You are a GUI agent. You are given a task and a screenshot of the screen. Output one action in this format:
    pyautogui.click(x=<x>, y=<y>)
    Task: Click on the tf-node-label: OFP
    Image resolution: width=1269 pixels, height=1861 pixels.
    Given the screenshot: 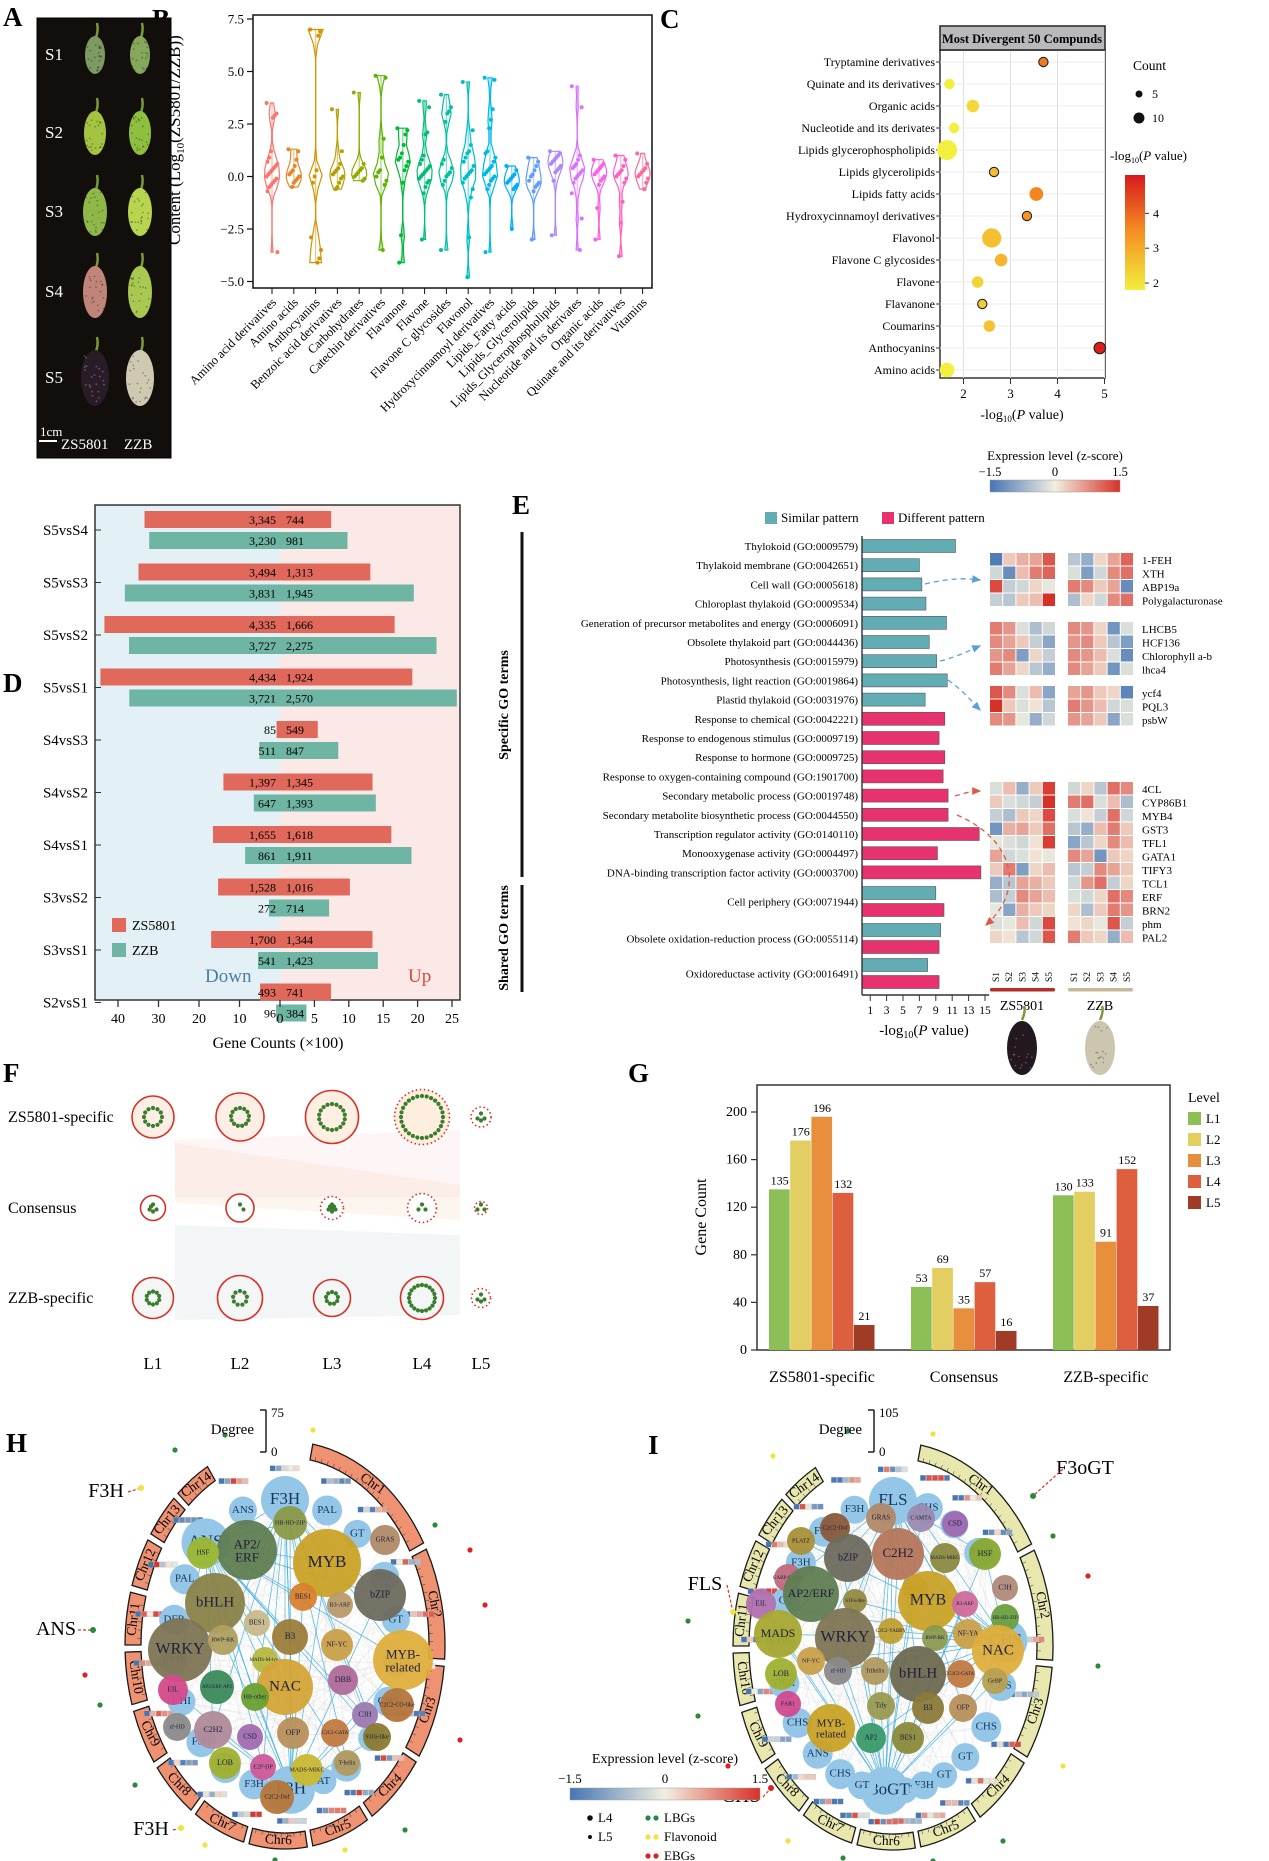 What is the action you would take?
    pyautogui.click(x=963, y=1708)
    